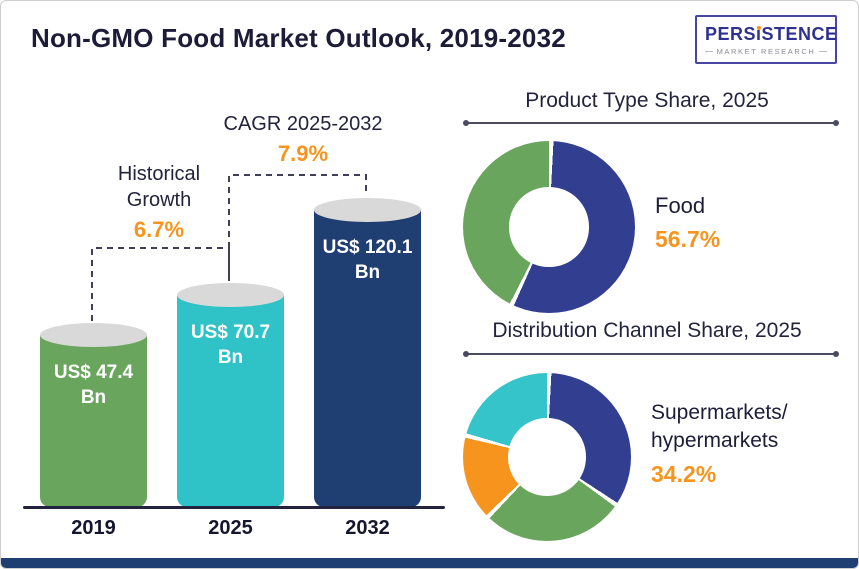 The image size is (859, 569). What do you see at coordinates (647, 330) in the screenshot?
I see `section-title-distribution-channel: Distribution Channel Share, 2025` at bounding box center [647, 330].